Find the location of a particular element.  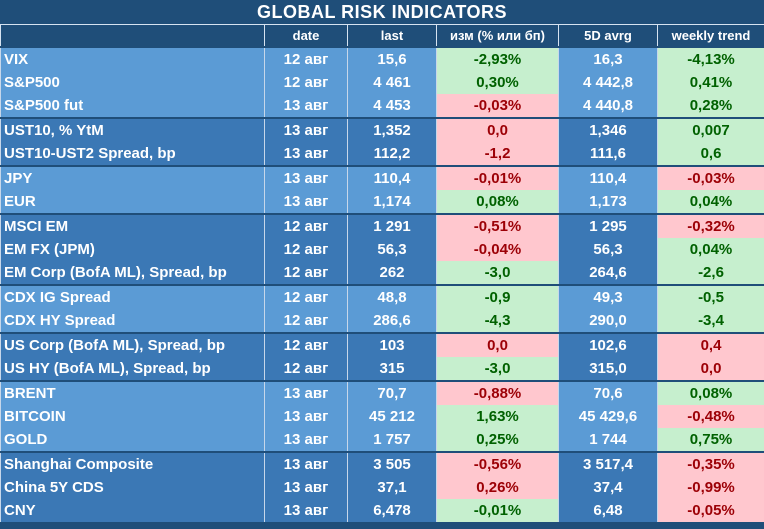

indicator-name: CDX HY Spread is located at coordinates (132, 321).